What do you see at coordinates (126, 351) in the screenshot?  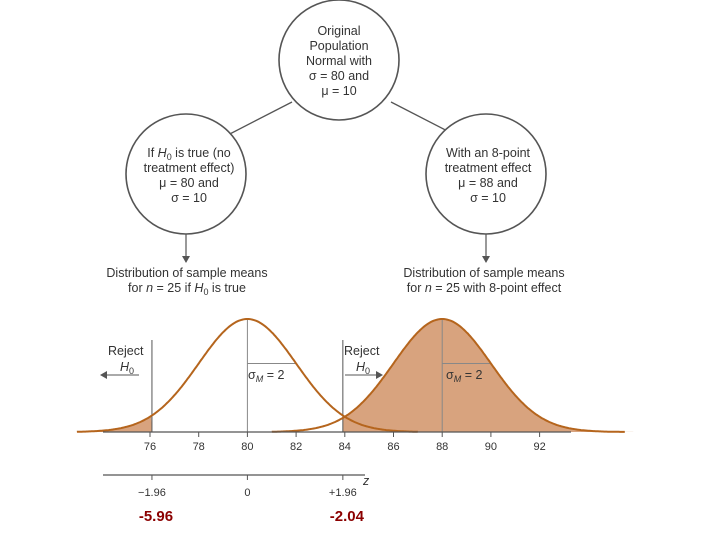 I see `reject-left-label: Reject` at bounding box center [126, 351].